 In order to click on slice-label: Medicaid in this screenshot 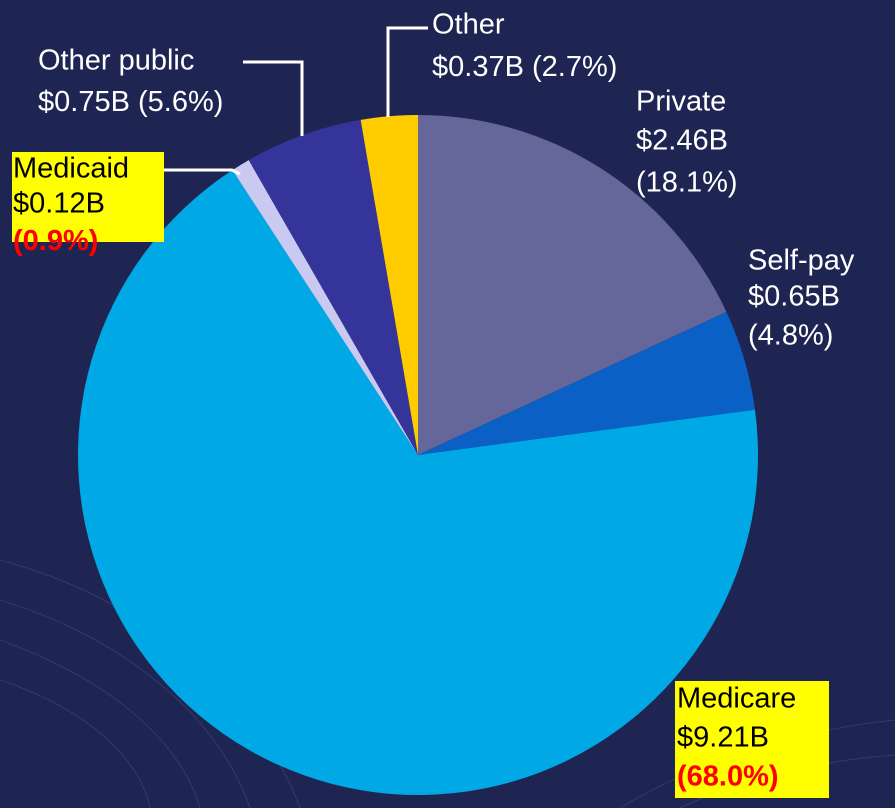, I will do `click(71, 169)`.